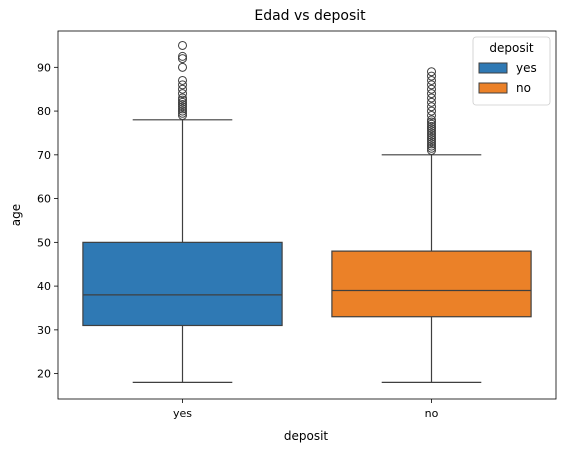 This screenshot has width=563, height=457. I want to click on legend-swatch-no, so click(493, 88).